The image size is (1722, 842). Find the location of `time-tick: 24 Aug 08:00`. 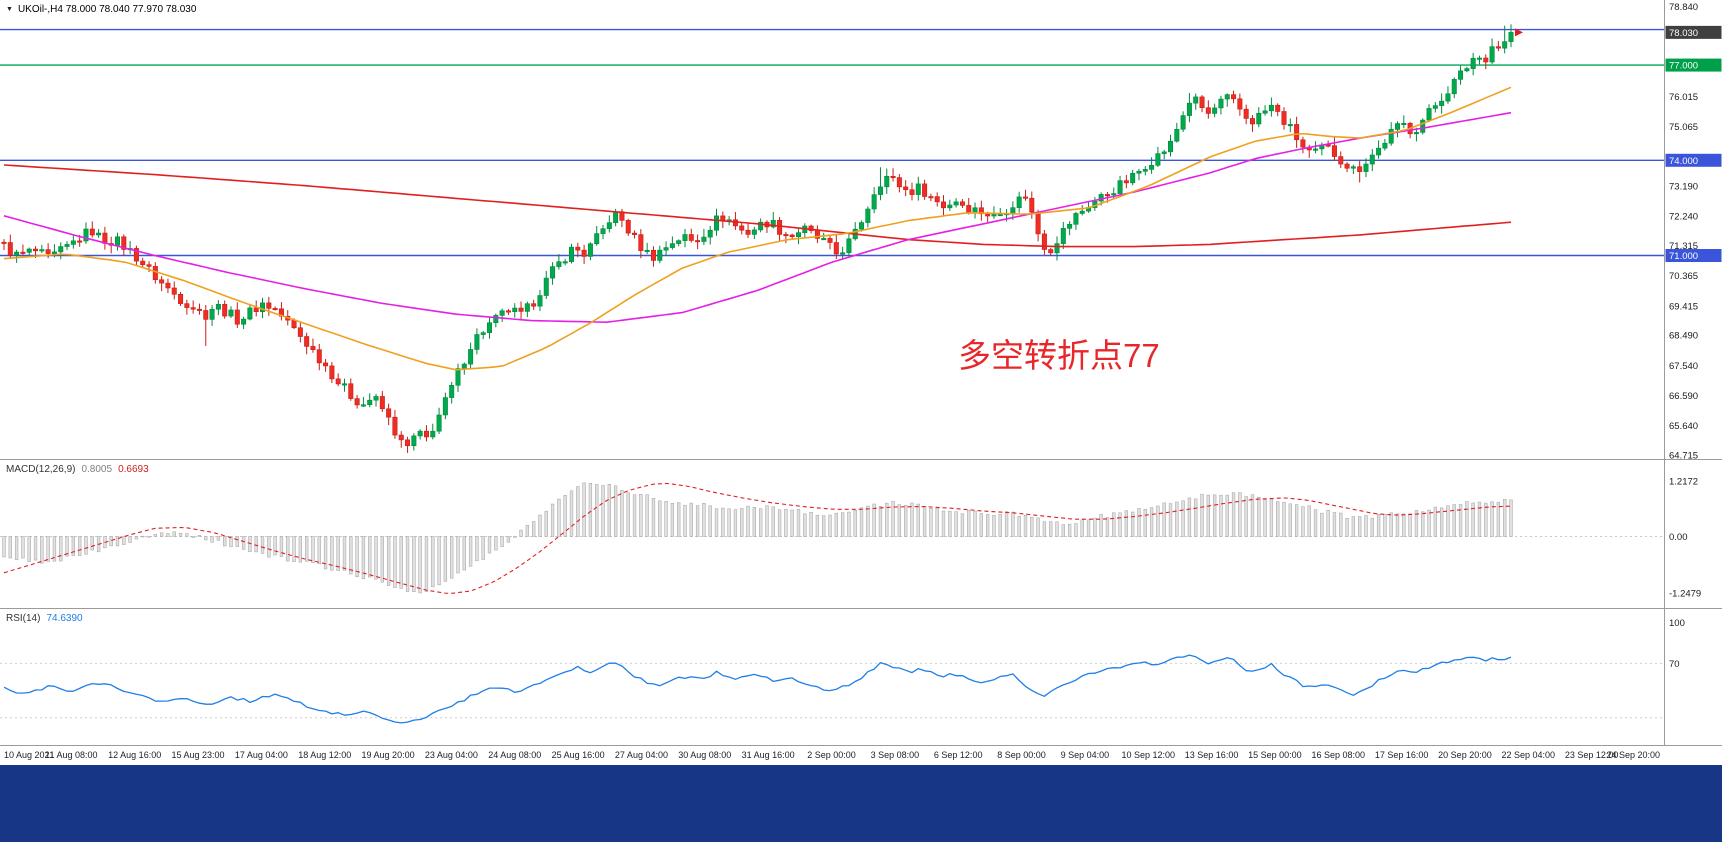

time-tick: 24 Aug 08:00 is located at coordinates (514, 755).